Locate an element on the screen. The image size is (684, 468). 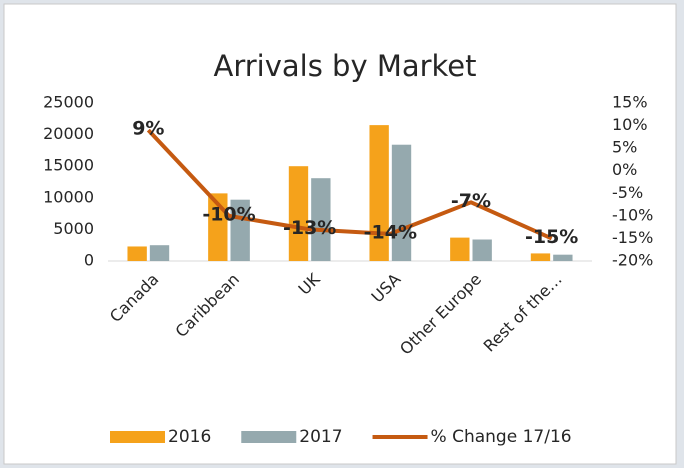
y-tick-label: 5000 is located at coordinates (73, 228).